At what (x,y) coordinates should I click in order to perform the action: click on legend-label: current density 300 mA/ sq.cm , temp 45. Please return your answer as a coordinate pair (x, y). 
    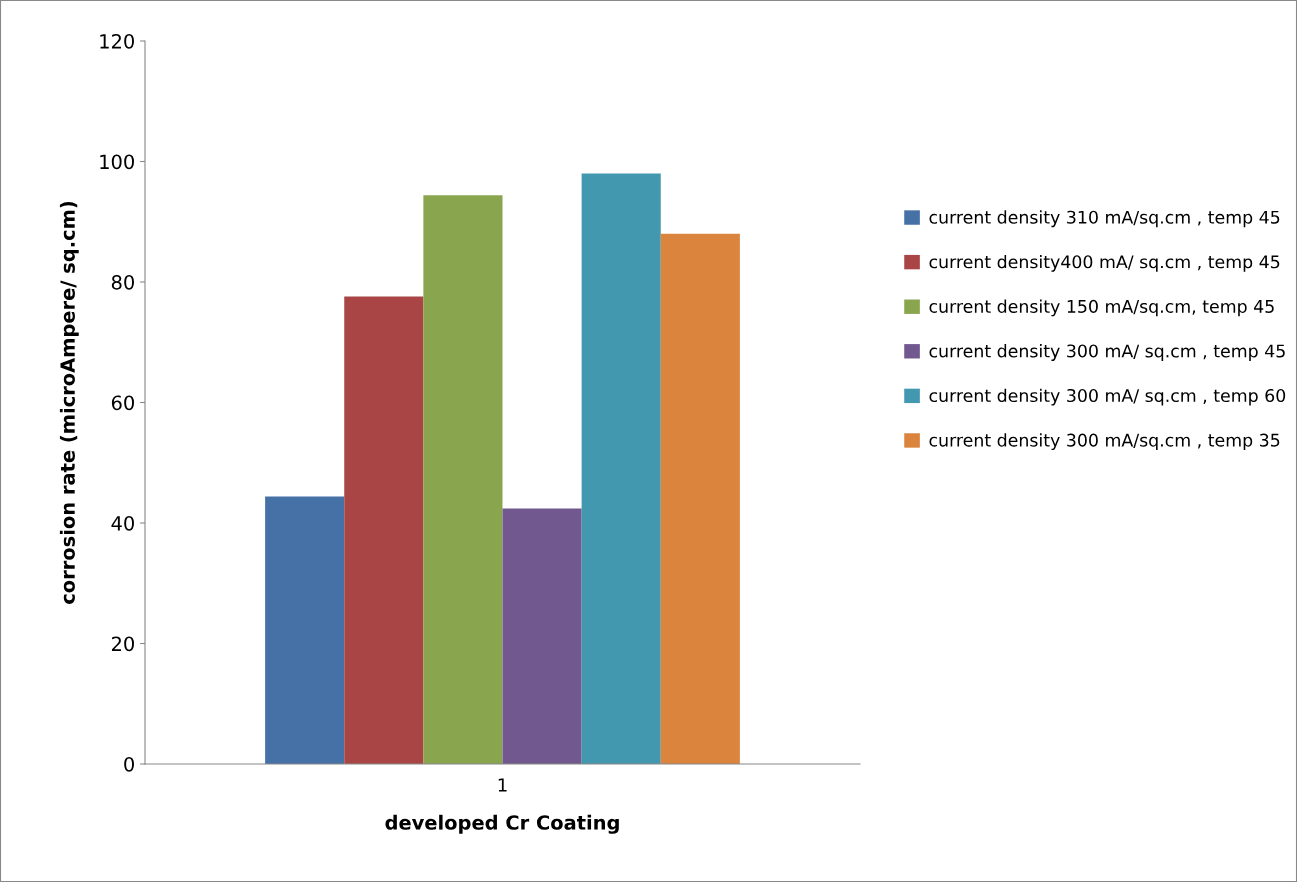
    Looking at the image, I should click on (1107, 352).